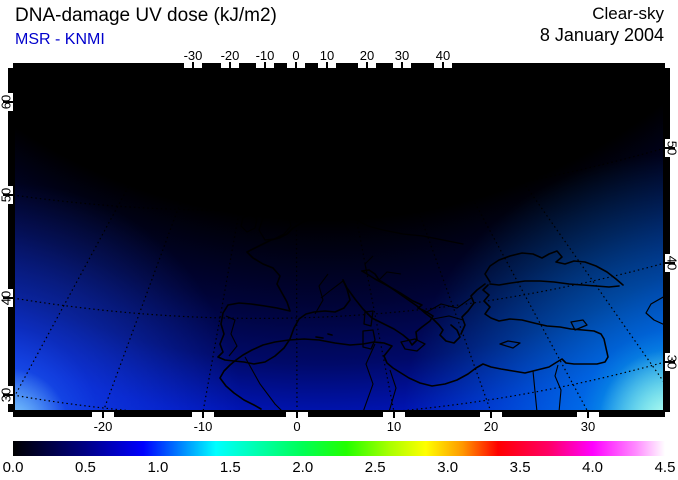 This screenshot has width=678, height=480. I want to click on border-iberia, so click(231, 336).